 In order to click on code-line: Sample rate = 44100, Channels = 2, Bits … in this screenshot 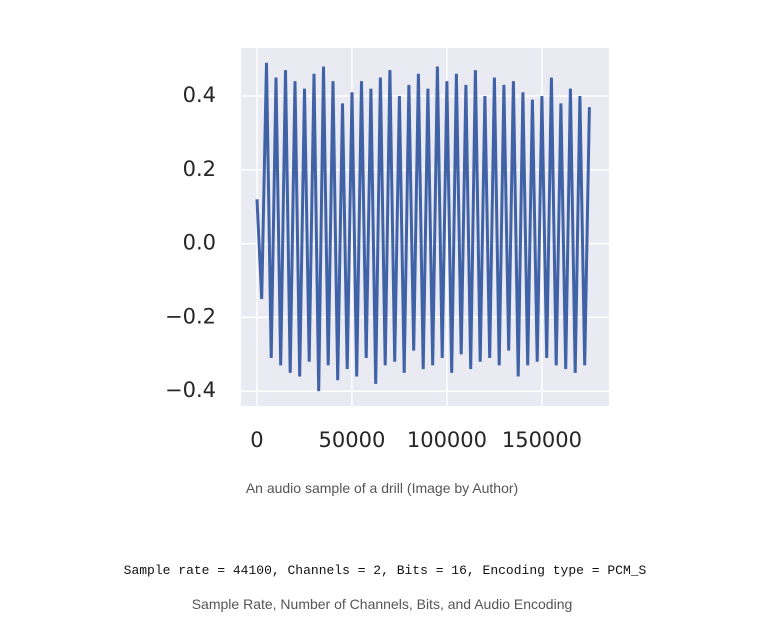, I will do `click(385, 570)`.